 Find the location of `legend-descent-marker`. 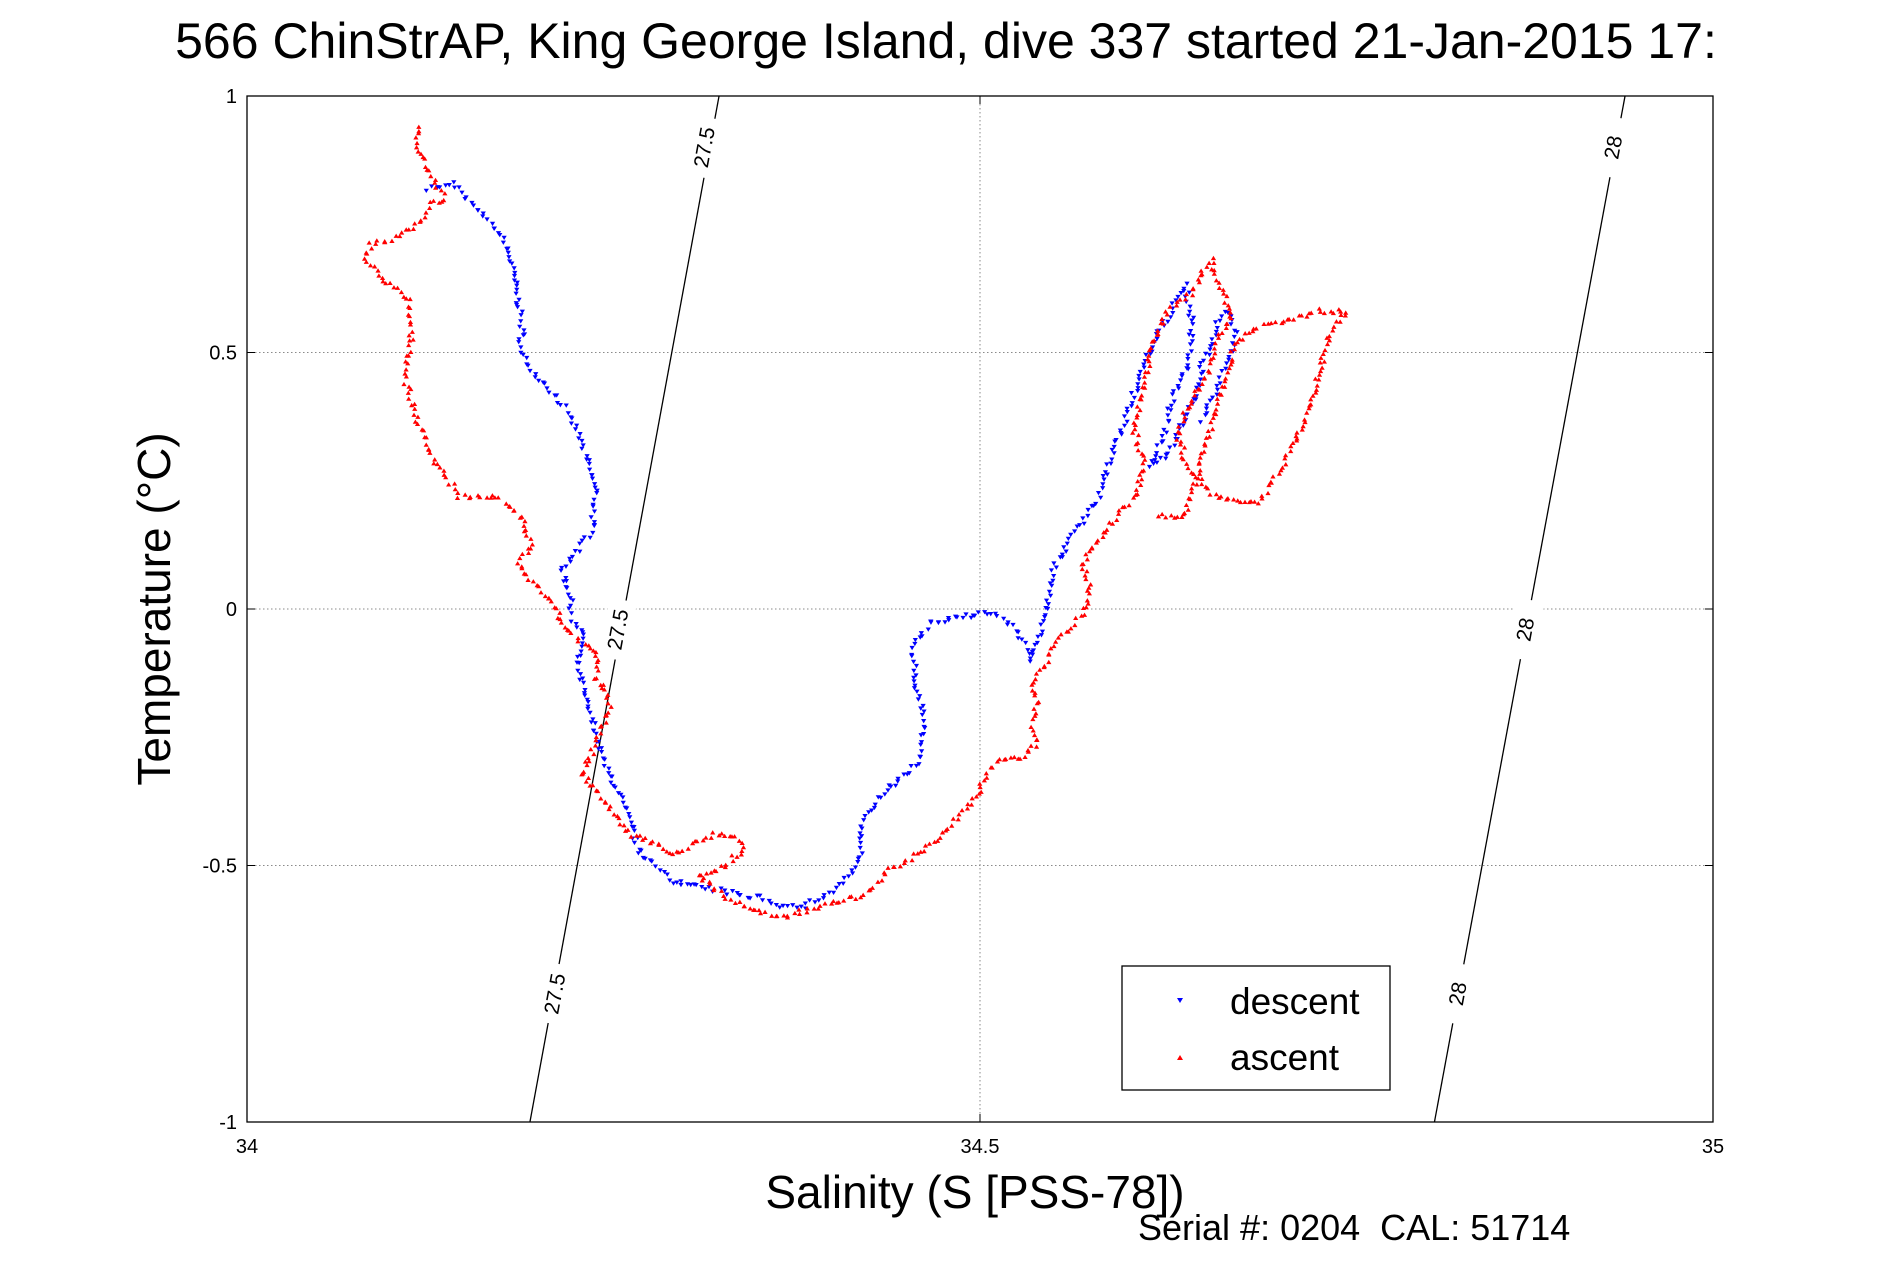

legend-descent-marker is located at coordinates (1180, 1000).